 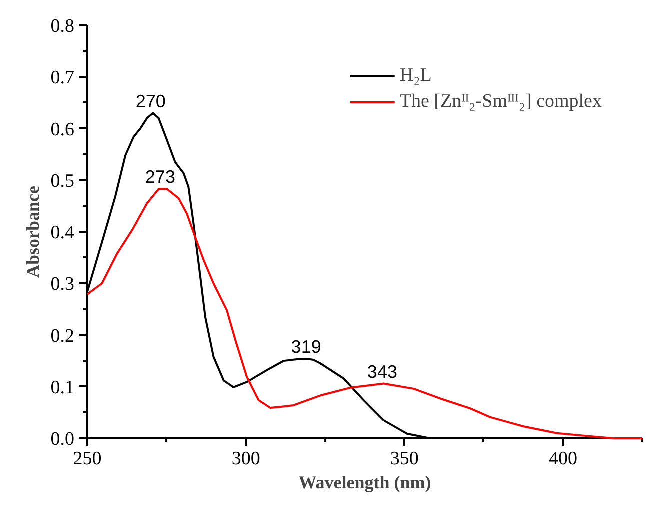 What do you see at coordinates (32, 232) in the screenshot?
I see `y-axis-title: Absorbance` at bounding box center [32, 232].